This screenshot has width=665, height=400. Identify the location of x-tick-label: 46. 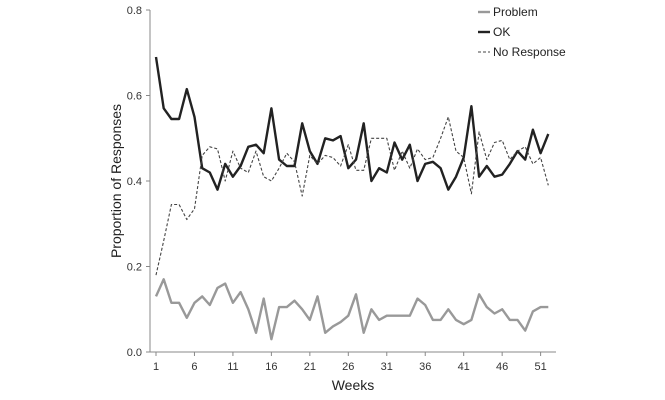
(502, 367).